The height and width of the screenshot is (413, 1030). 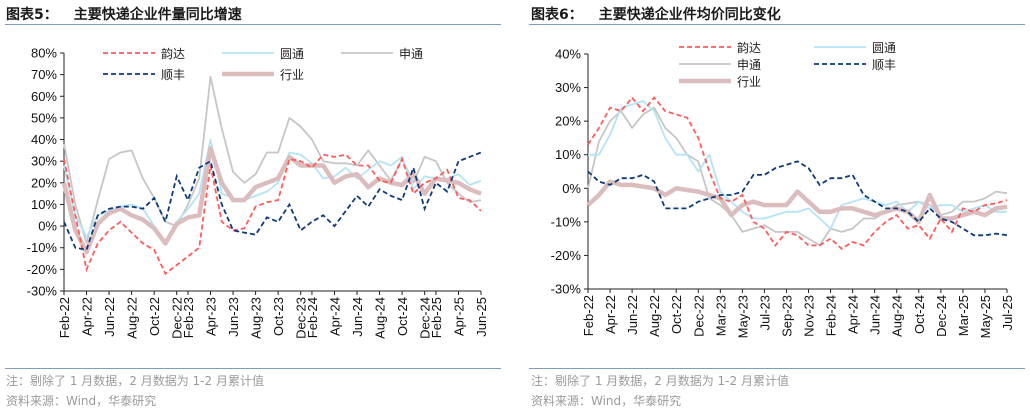 What do you see at coordinates (436, 317) in the screenshot?
I see `x-tick-label: Feb-25` at bounding box center [436, 317].